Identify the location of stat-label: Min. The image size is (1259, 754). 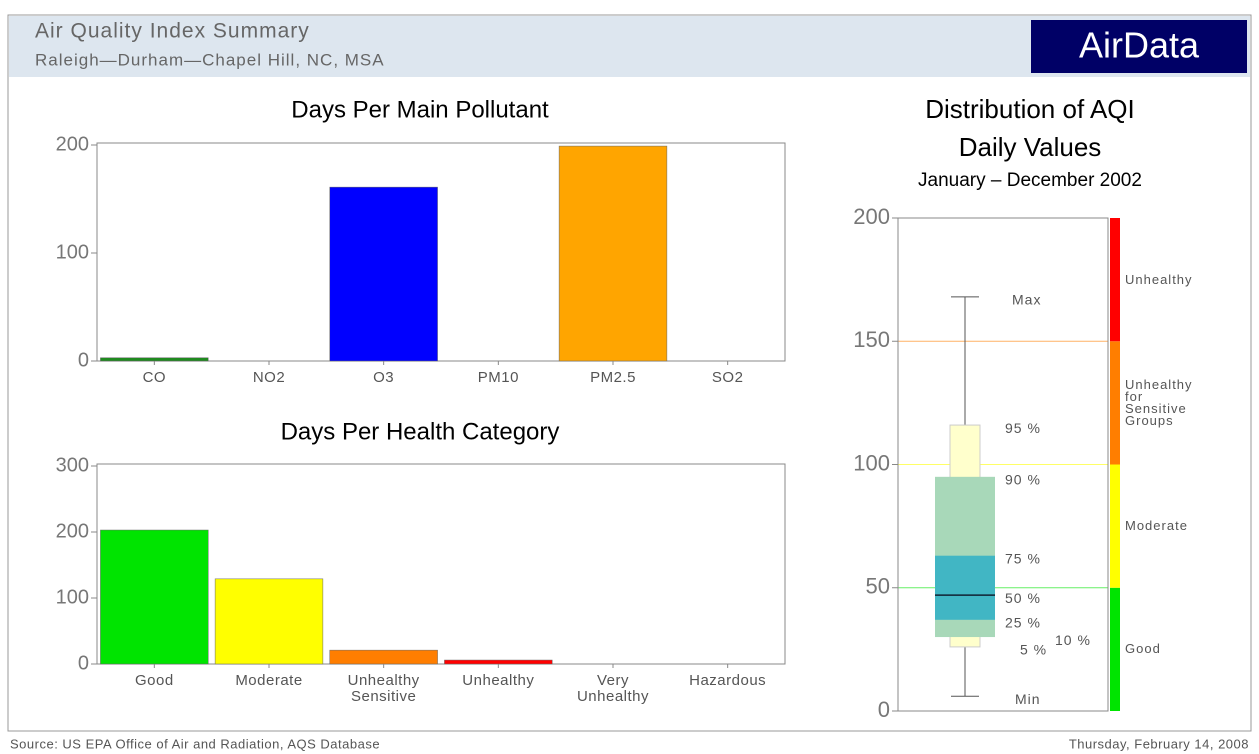
(1028, 699).